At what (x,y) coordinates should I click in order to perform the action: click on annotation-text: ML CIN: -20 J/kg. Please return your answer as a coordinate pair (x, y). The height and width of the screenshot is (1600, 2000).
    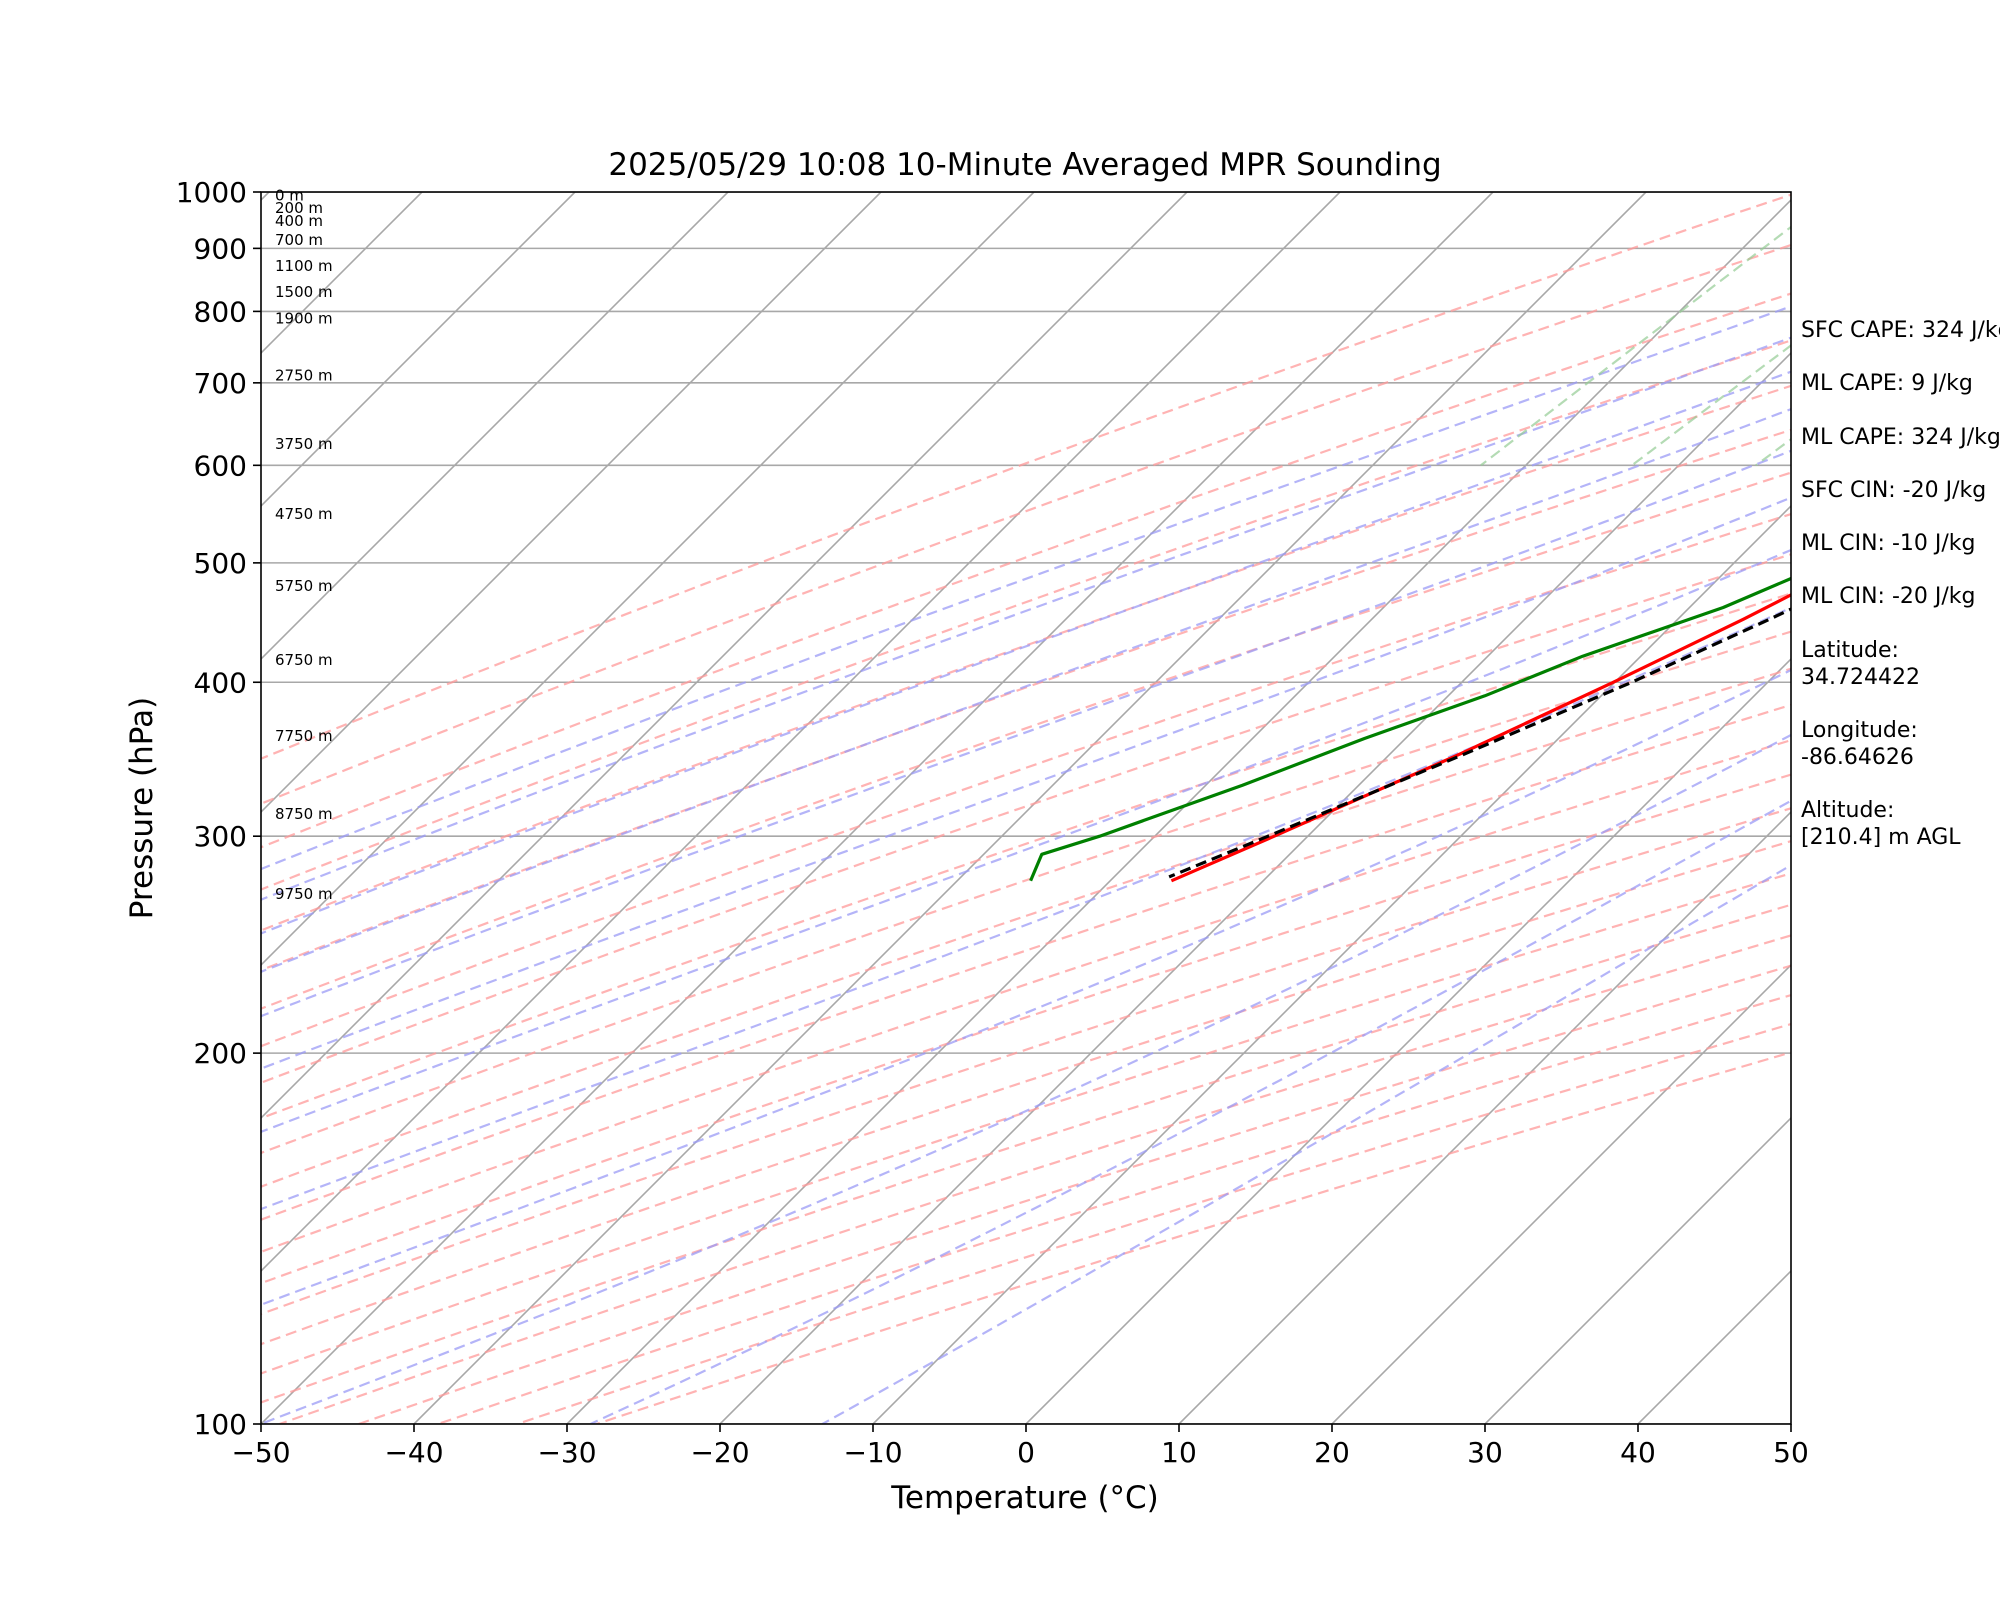
    Looking at the image, I should click on (1888, 596).